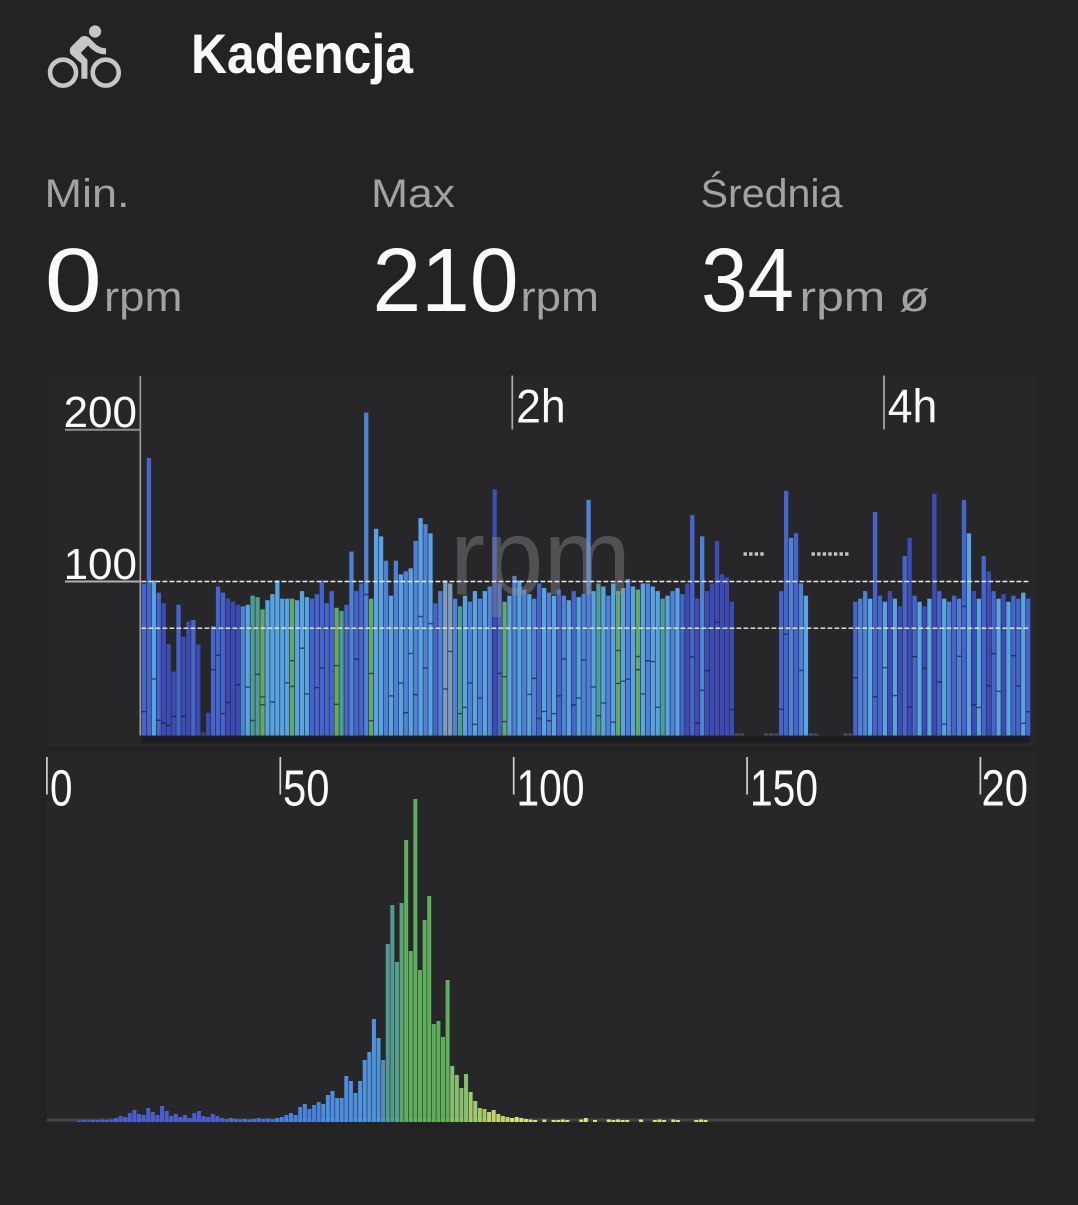  I want to click on svg-text: Kadencja, so click(302, 53).